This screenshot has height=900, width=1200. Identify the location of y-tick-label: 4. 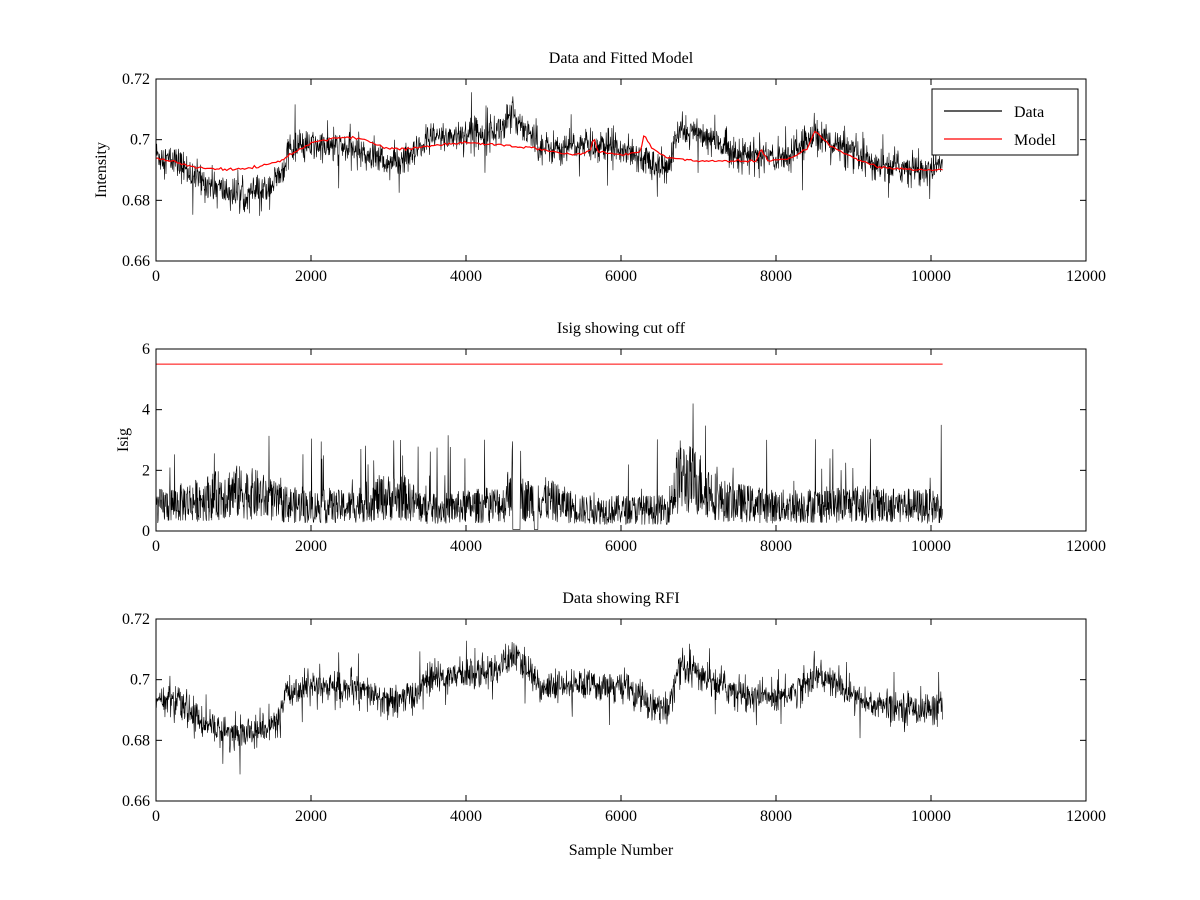
(146, 410).